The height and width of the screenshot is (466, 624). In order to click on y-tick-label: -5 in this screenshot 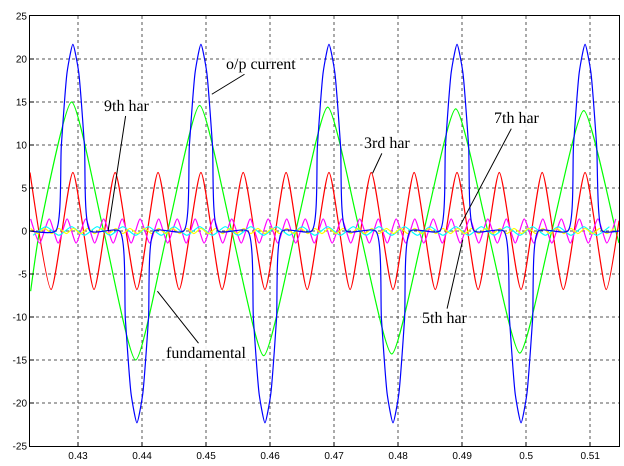, I will do `click(23, 275)`.